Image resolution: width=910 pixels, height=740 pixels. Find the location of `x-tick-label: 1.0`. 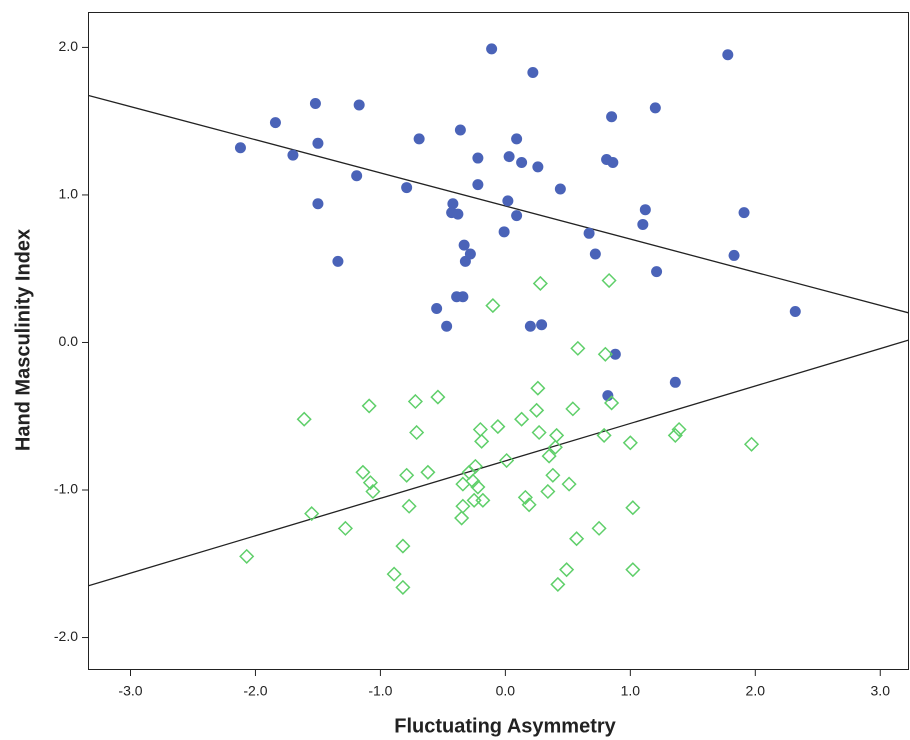

x-tick-label: 1.0 is located at coordinates (631, 691).